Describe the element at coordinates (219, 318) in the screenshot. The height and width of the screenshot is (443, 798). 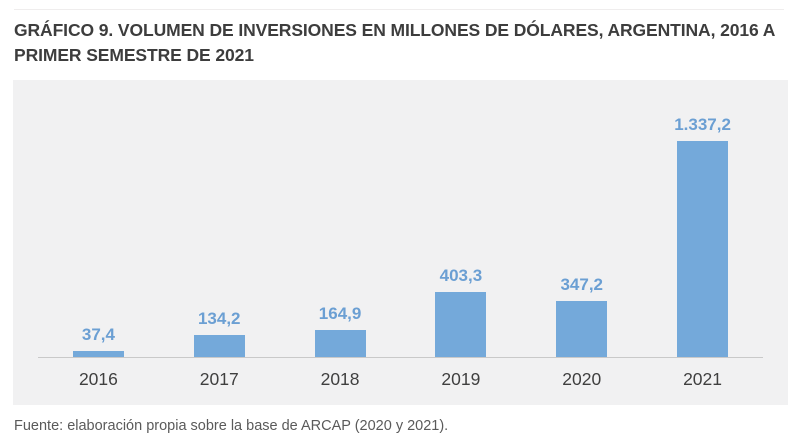
I see `bar-value-label: 134,2` at that location.